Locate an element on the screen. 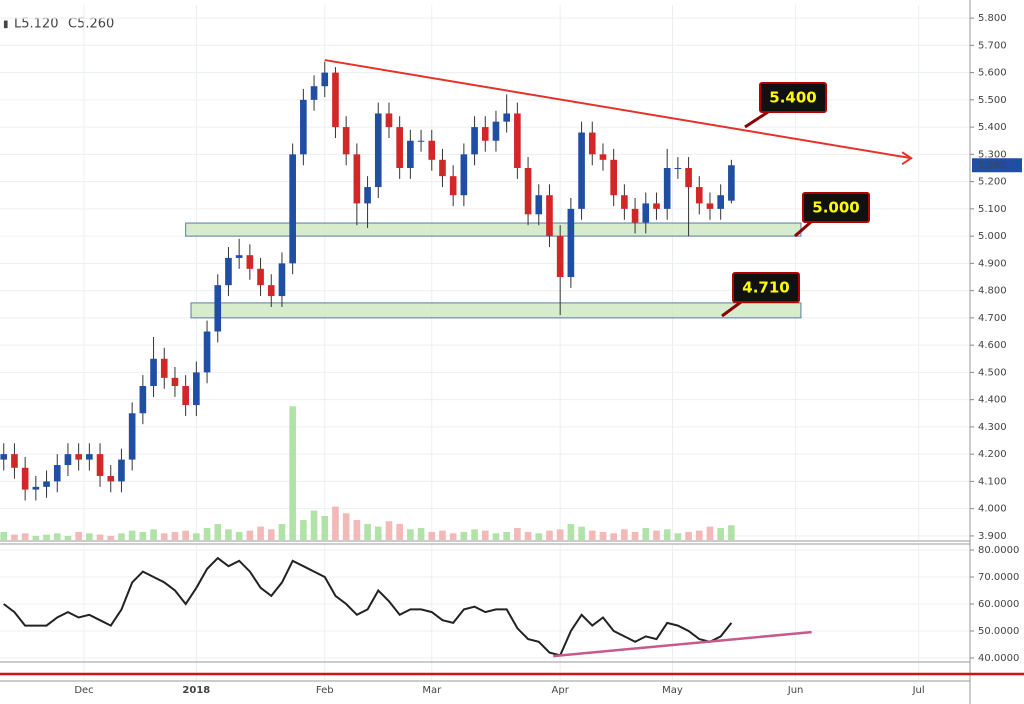 Image resolution: width=1024 pixels, height=704 pixels. y-tick-label: 5.700 is located at coordinates (992, 45).